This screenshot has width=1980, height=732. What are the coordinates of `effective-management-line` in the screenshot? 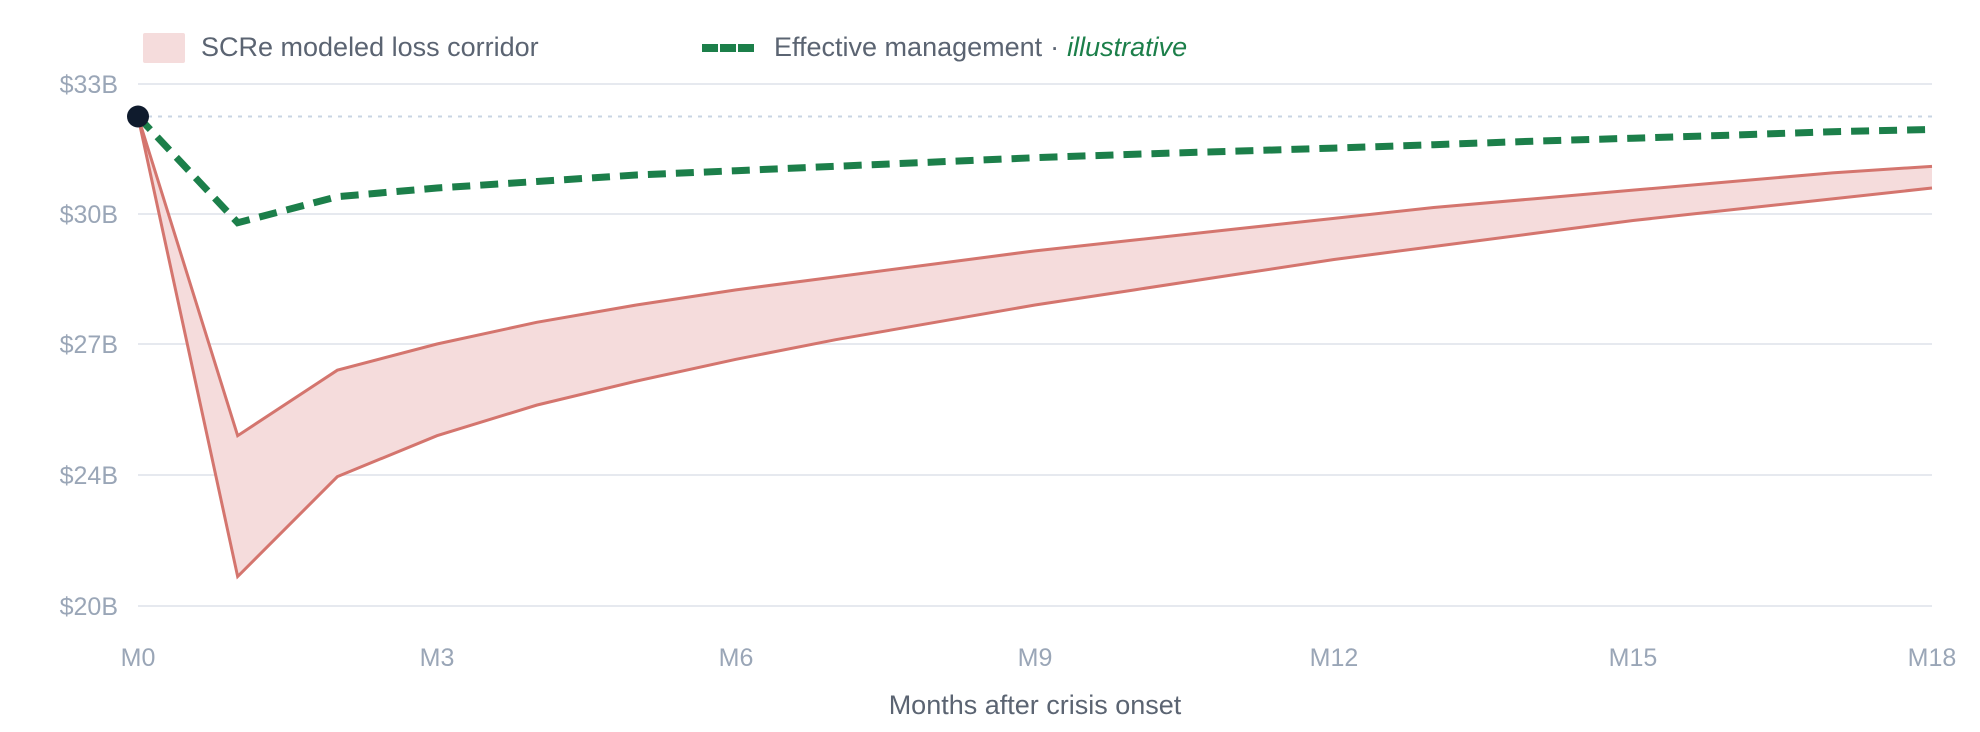 It's located at (1034, 170).